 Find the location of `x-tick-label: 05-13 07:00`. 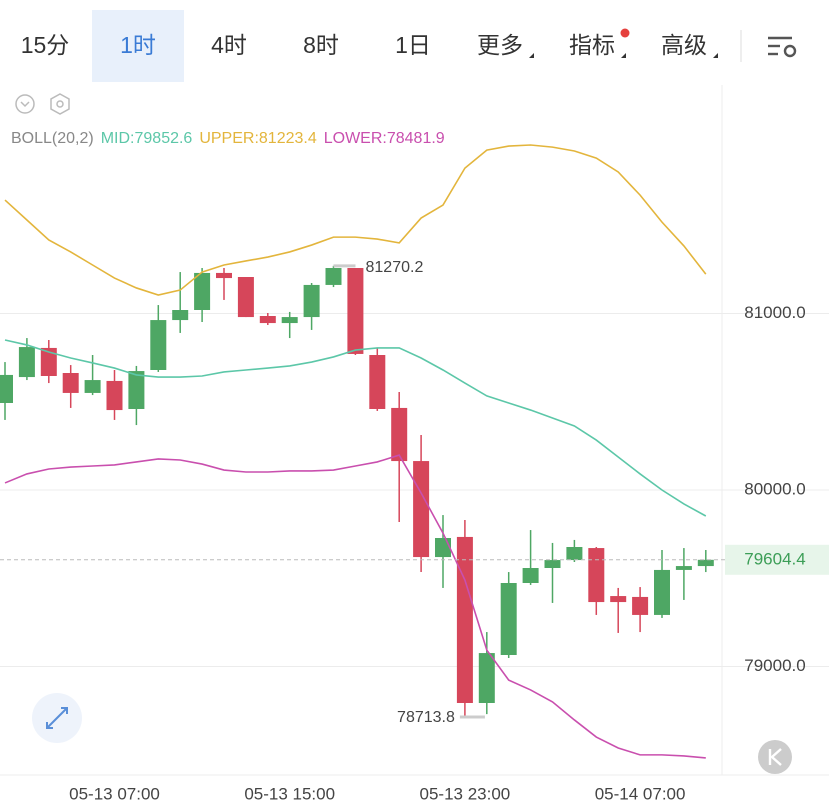

x-tick-label: 05-13 07:00 is located at coordinates (114, 793).